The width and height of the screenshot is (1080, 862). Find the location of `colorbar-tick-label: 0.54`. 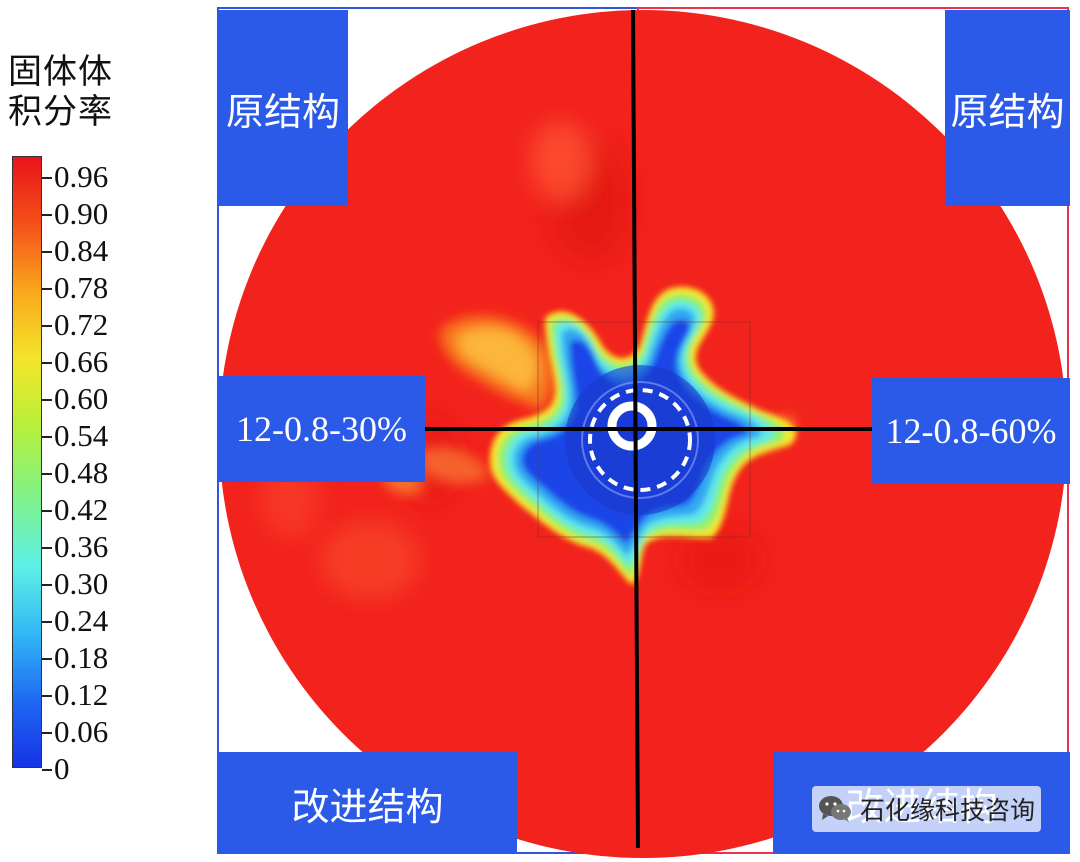

colorbar-tick-label: 0.54 is located at coordinates (81, 435).